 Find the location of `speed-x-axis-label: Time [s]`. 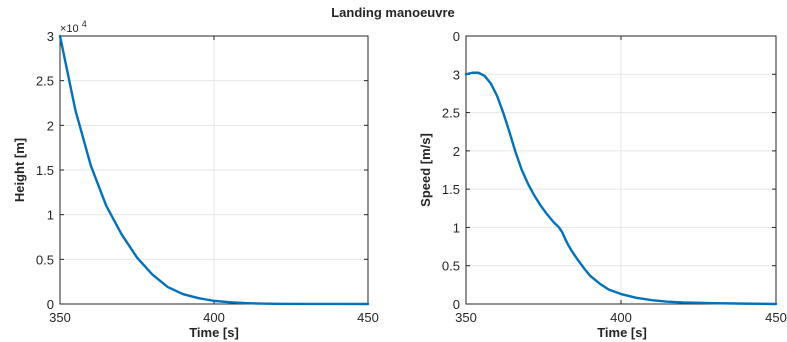

speed-x-axis-label: Time [s] is located at coordinates (622, 332).